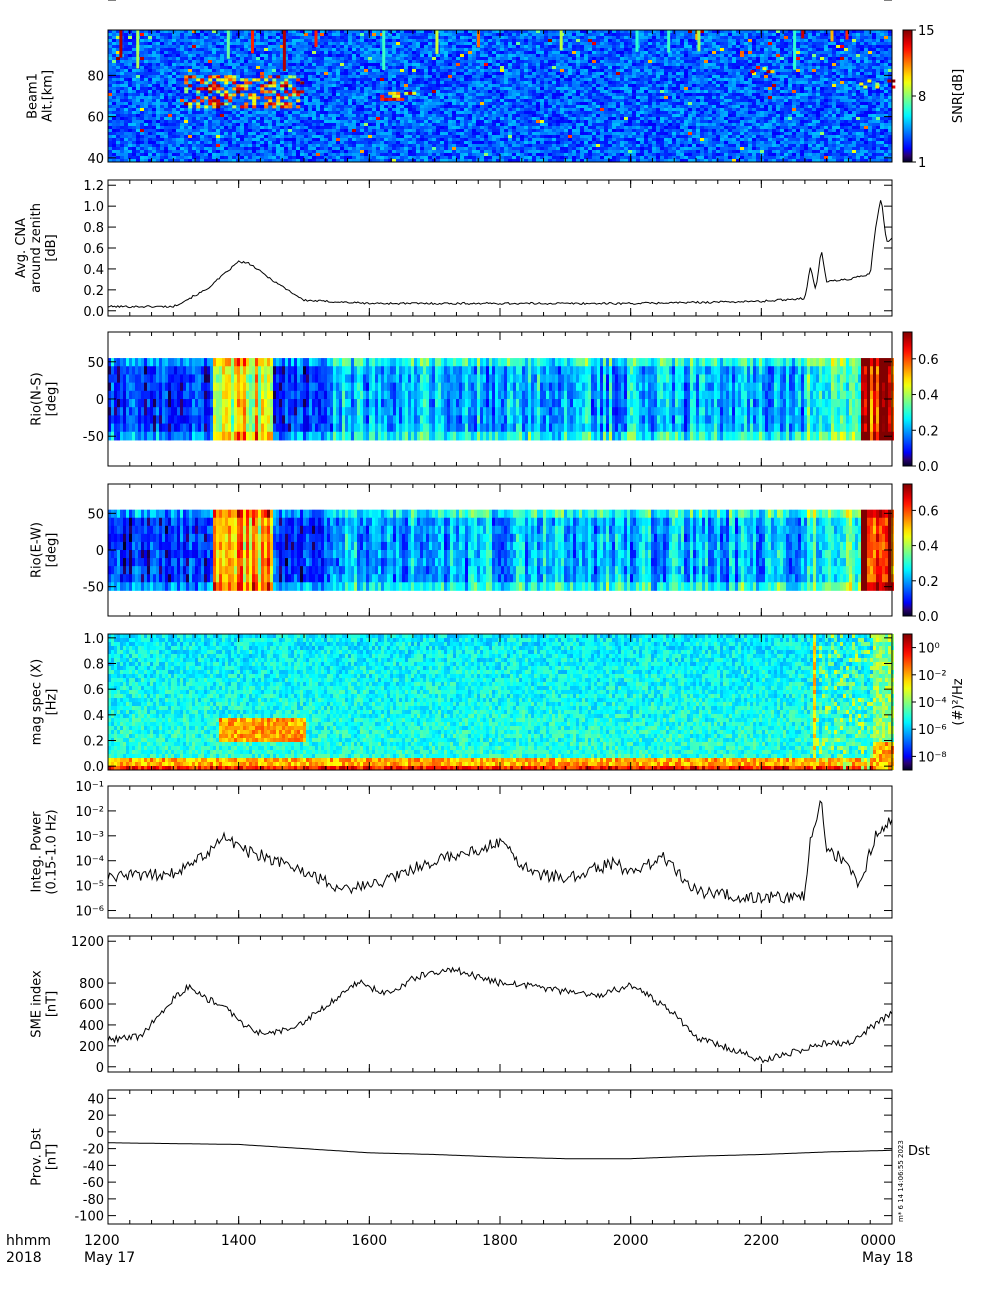 This screenshot has height=1304, width=1000. What do you see at coordinates (928, 547) in the screenshot?
I see `panel-4-colorbar-tick: 0.4` at bounding box center [928, 547].